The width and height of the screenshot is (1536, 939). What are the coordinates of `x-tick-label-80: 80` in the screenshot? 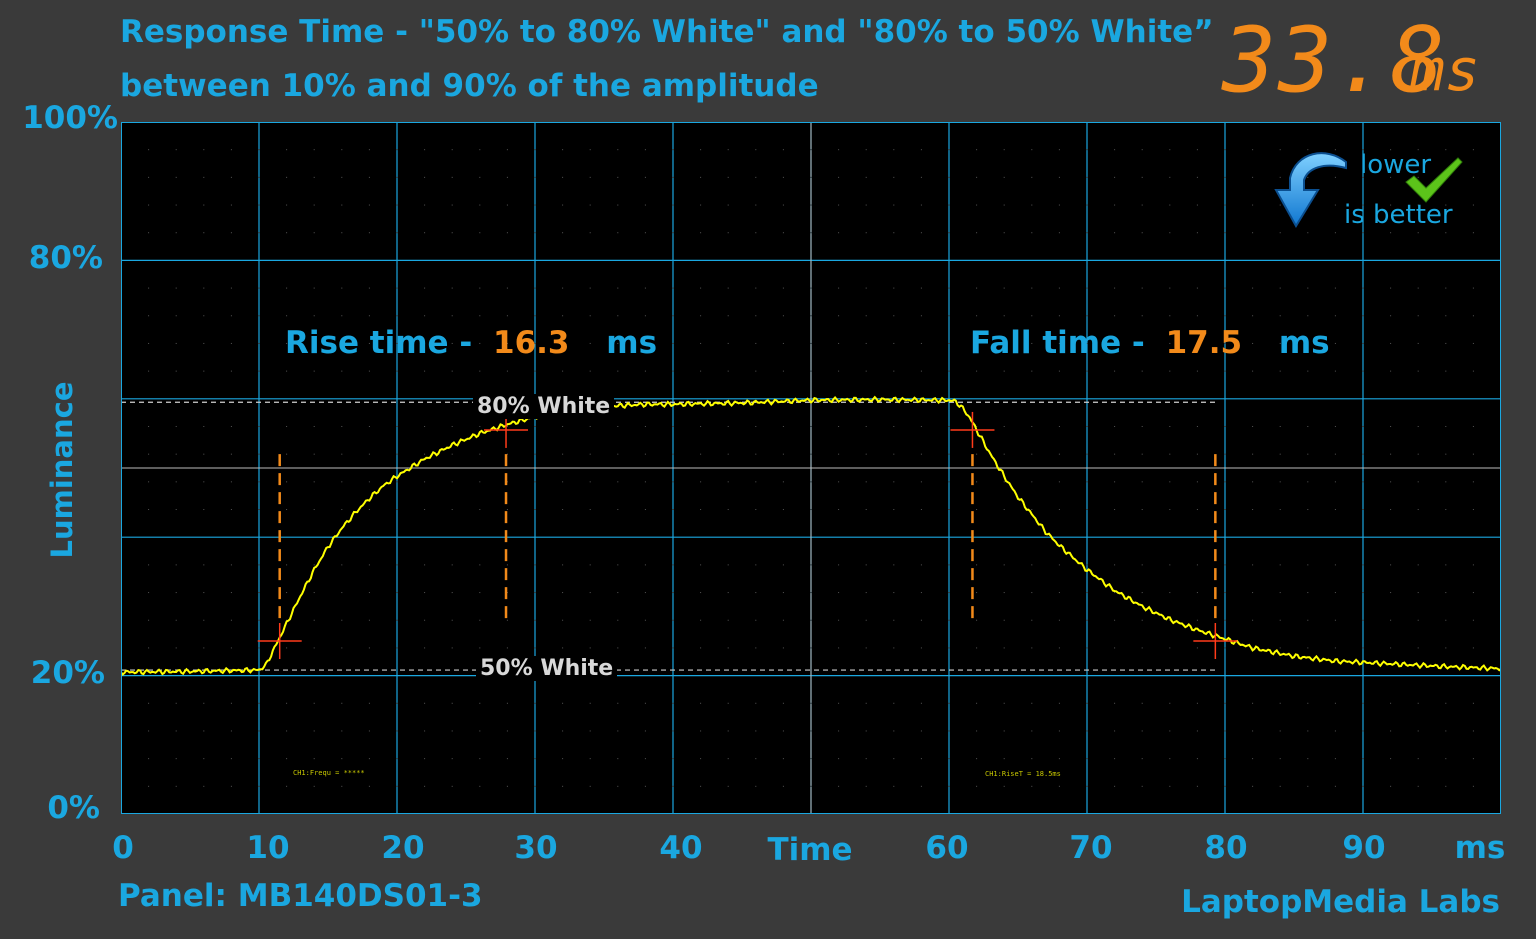 It's located at (1226, 848).